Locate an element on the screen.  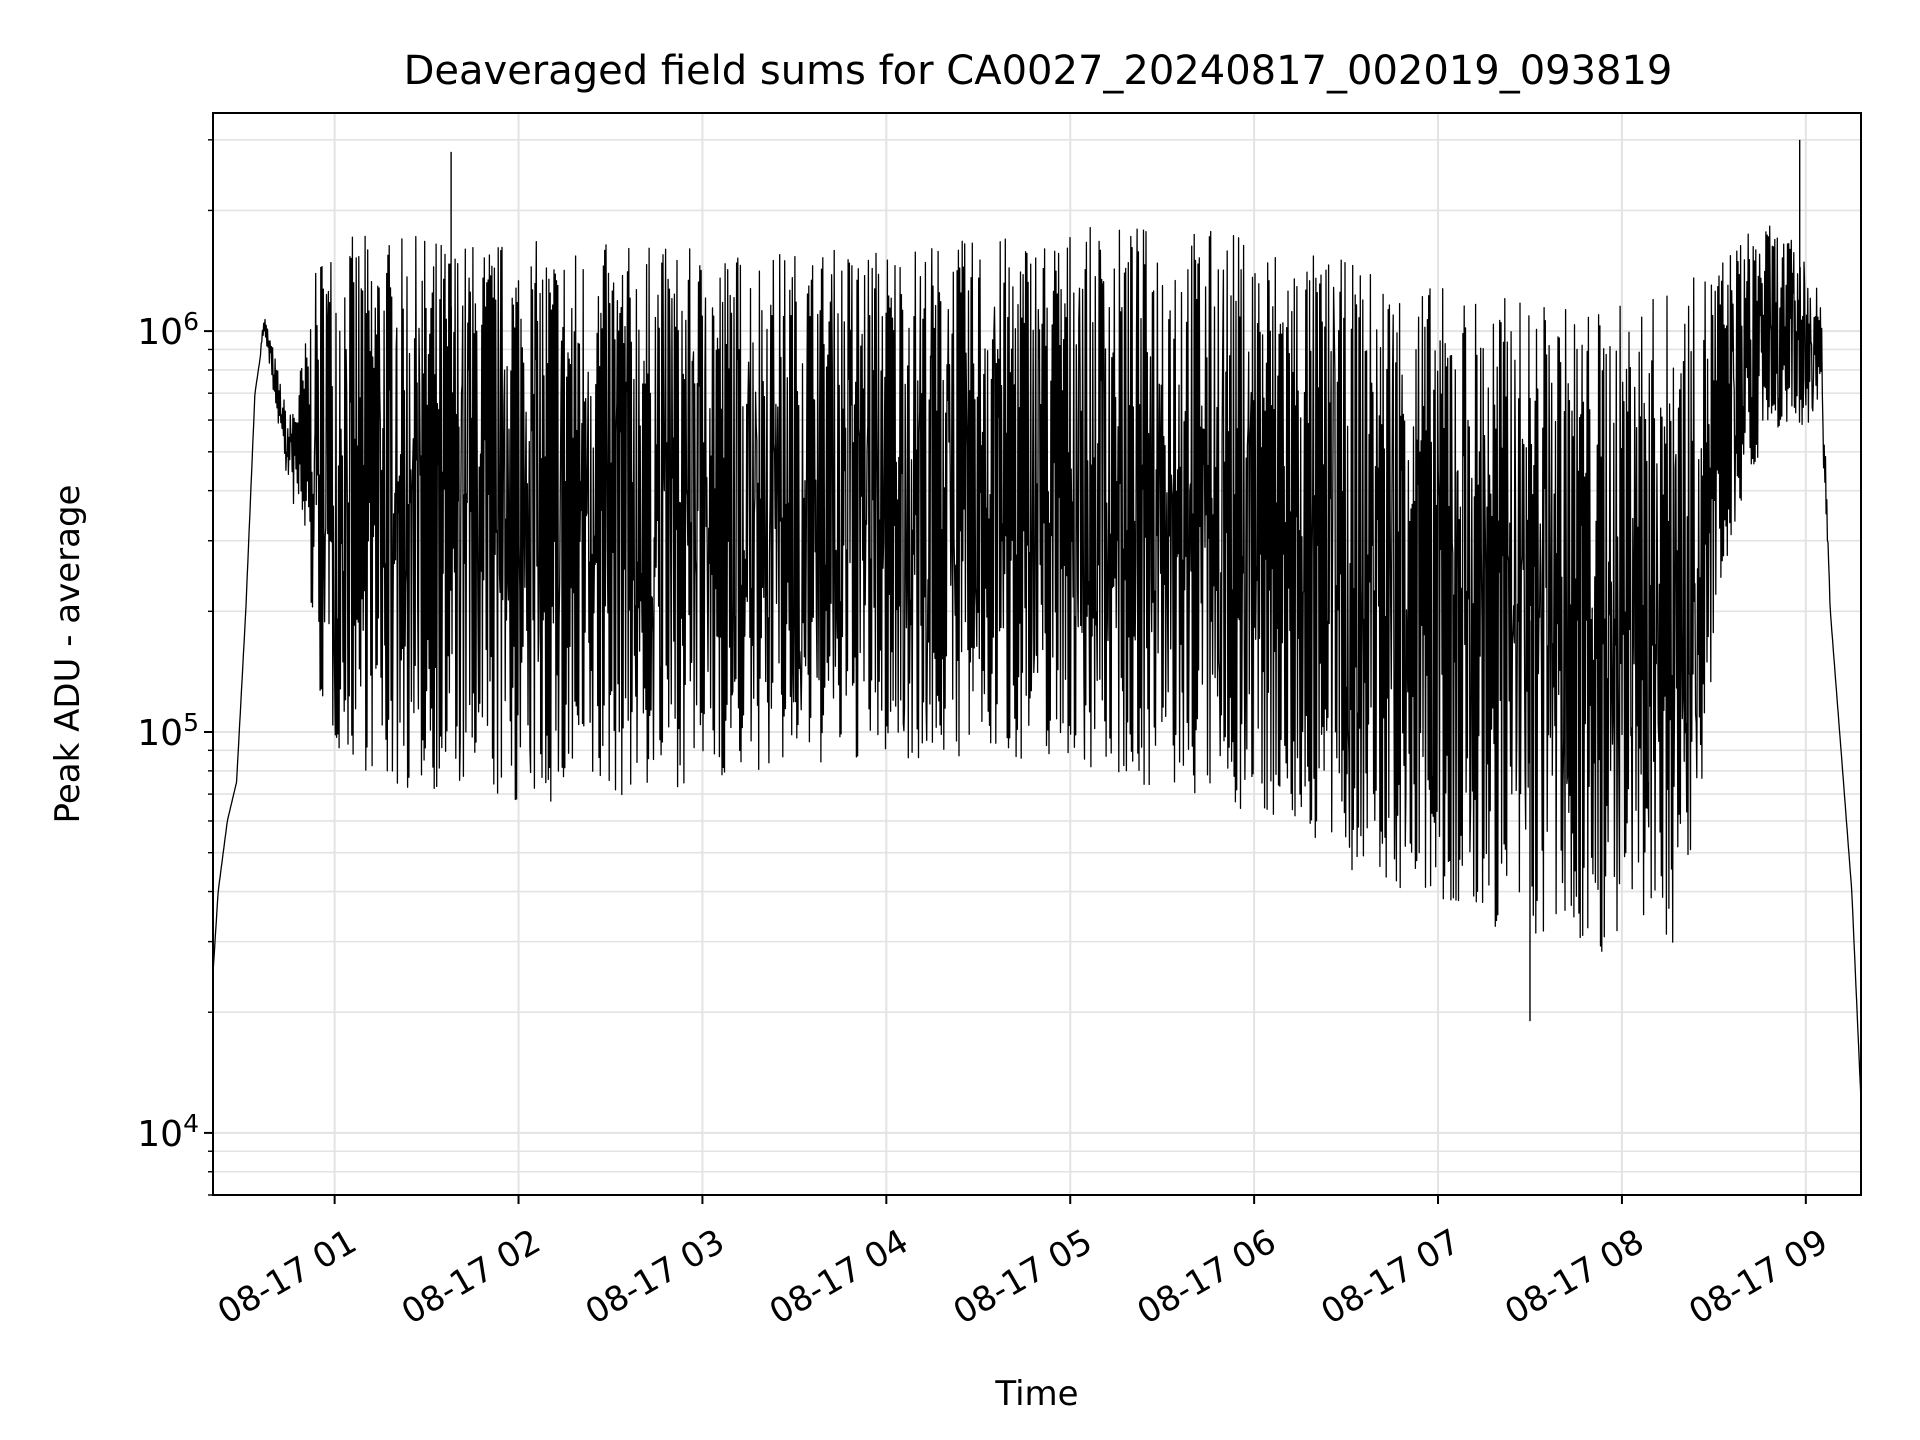
y-axis-label: Peak ADU - average is located at coordinates (68, 654).